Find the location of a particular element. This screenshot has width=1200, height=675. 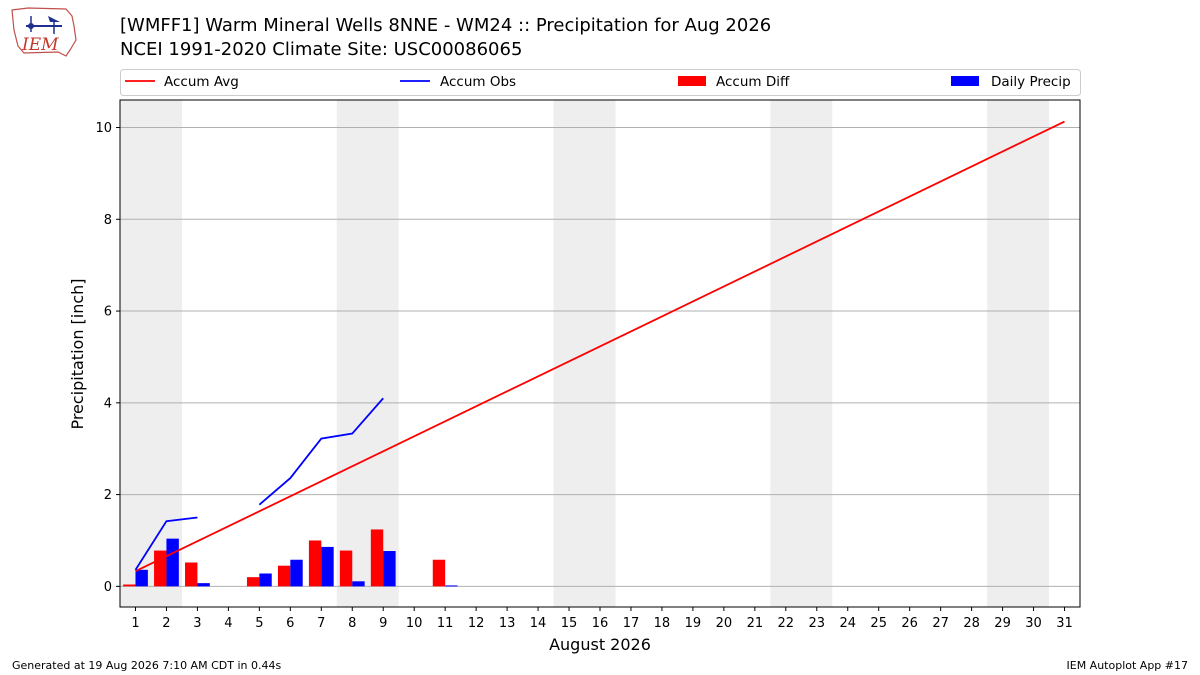

x-tick-label: 24 is located at coordinates (847, 623).